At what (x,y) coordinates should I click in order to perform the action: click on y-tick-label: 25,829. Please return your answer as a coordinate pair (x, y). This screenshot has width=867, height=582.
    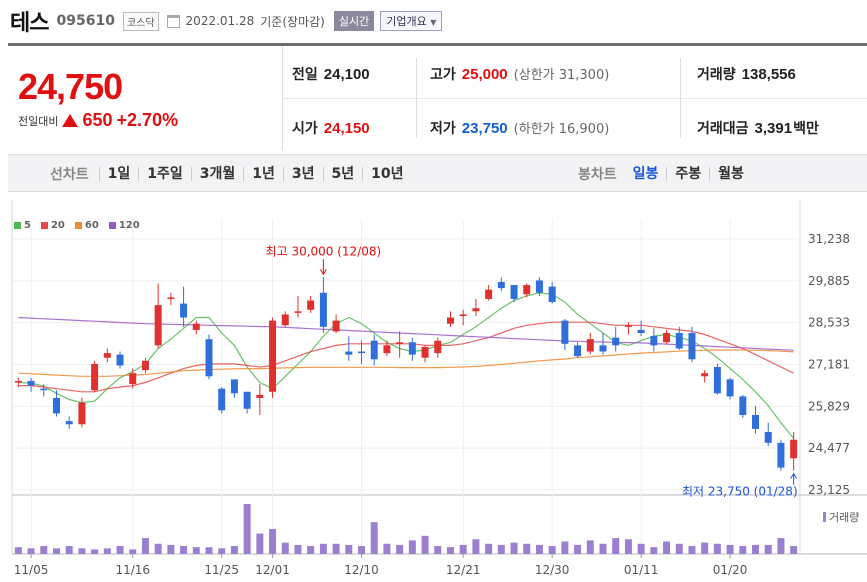
    Looking at the image, I should click on (829, 406).